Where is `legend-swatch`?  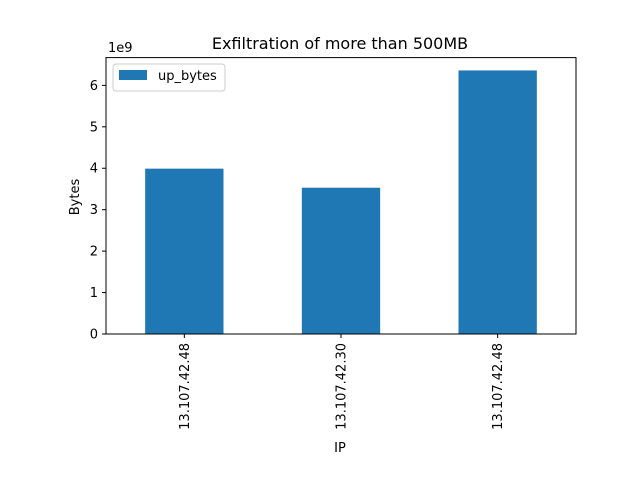
legend-swatch is located at coordinates (133, 75).